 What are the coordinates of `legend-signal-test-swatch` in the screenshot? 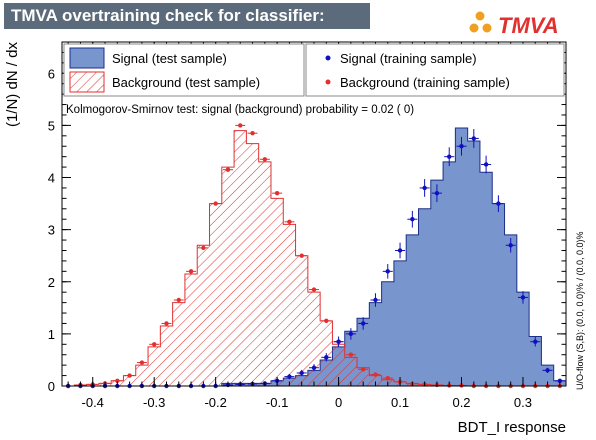 It's located at (87, 58).